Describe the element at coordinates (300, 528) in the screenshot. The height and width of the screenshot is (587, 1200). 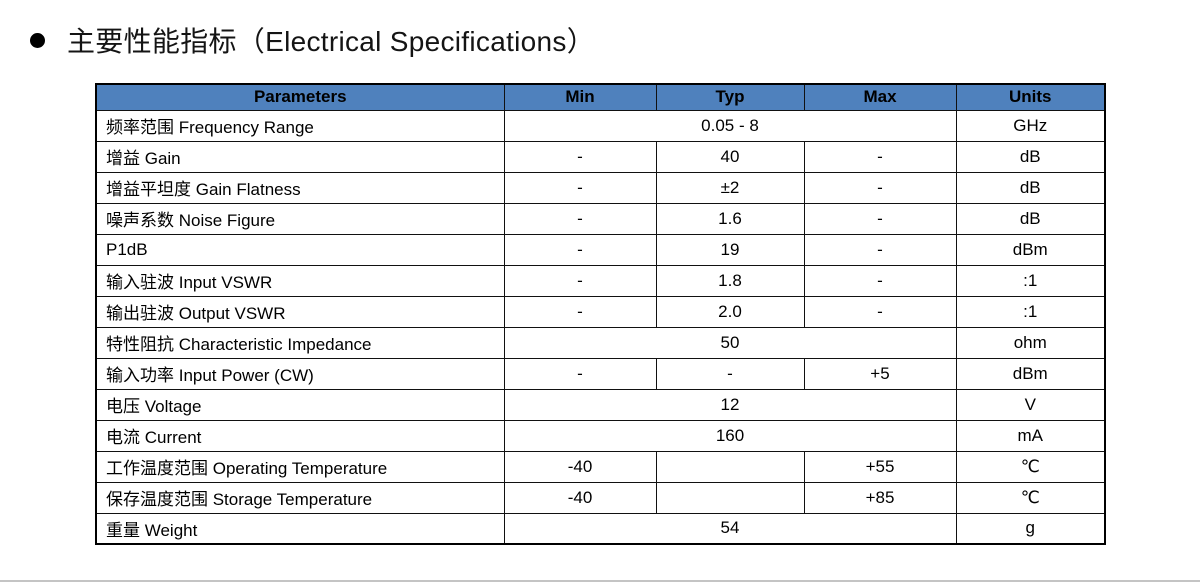
I see `cell-parameter: 重量 Weight` at that location.